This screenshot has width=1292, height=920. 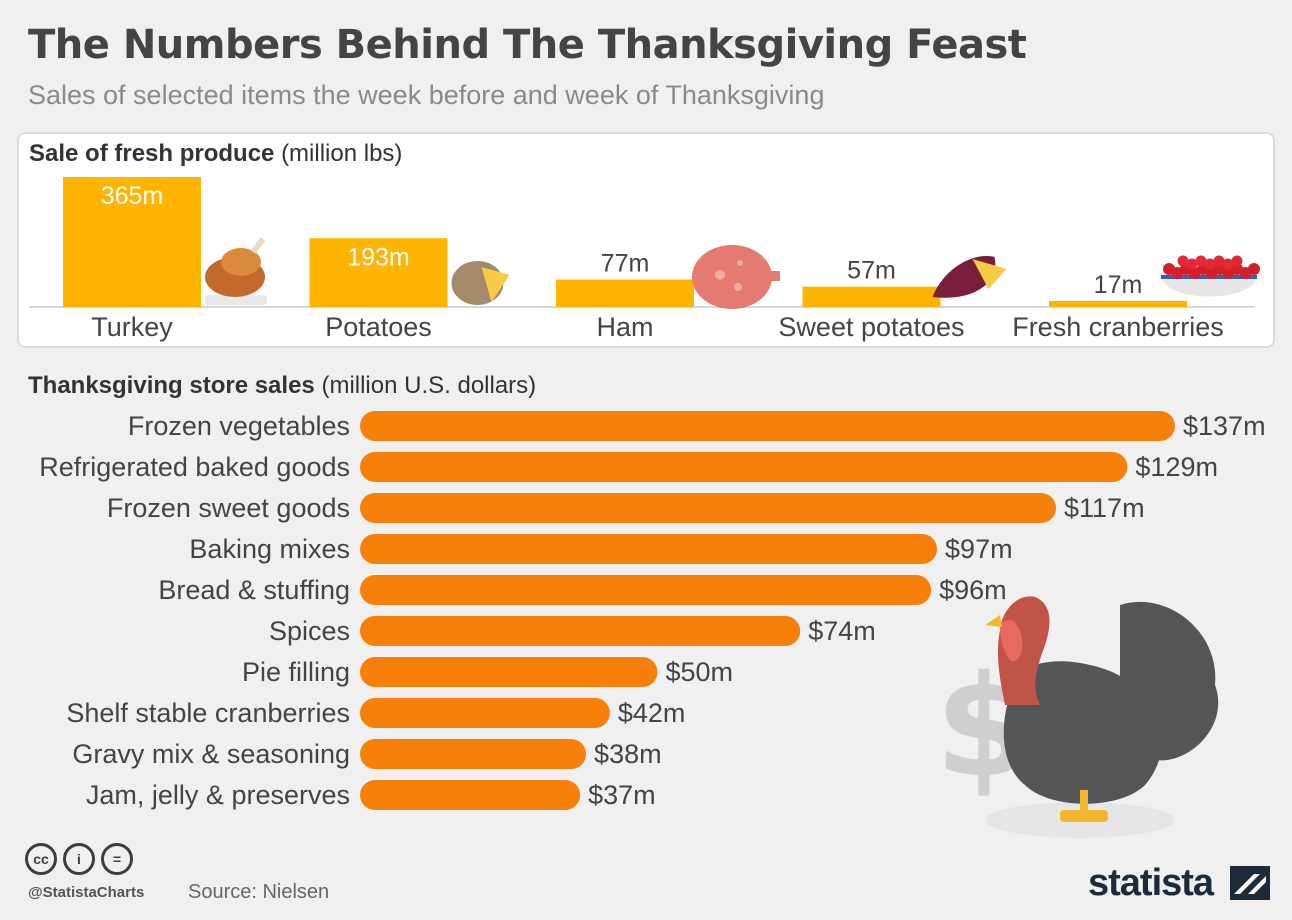 I want to click on produce-category-label: Potatoes, so click(x=378, y=327).